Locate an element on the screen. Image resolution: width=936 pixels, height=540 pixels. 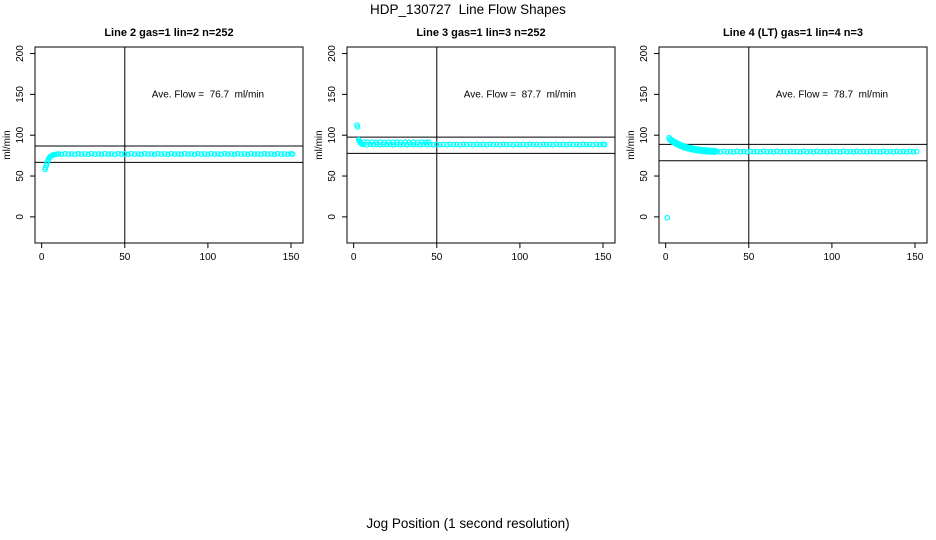
panel-title: Line 4 (LT) gas=1 lin=4 n=3 is located at coordinates (793, 33).